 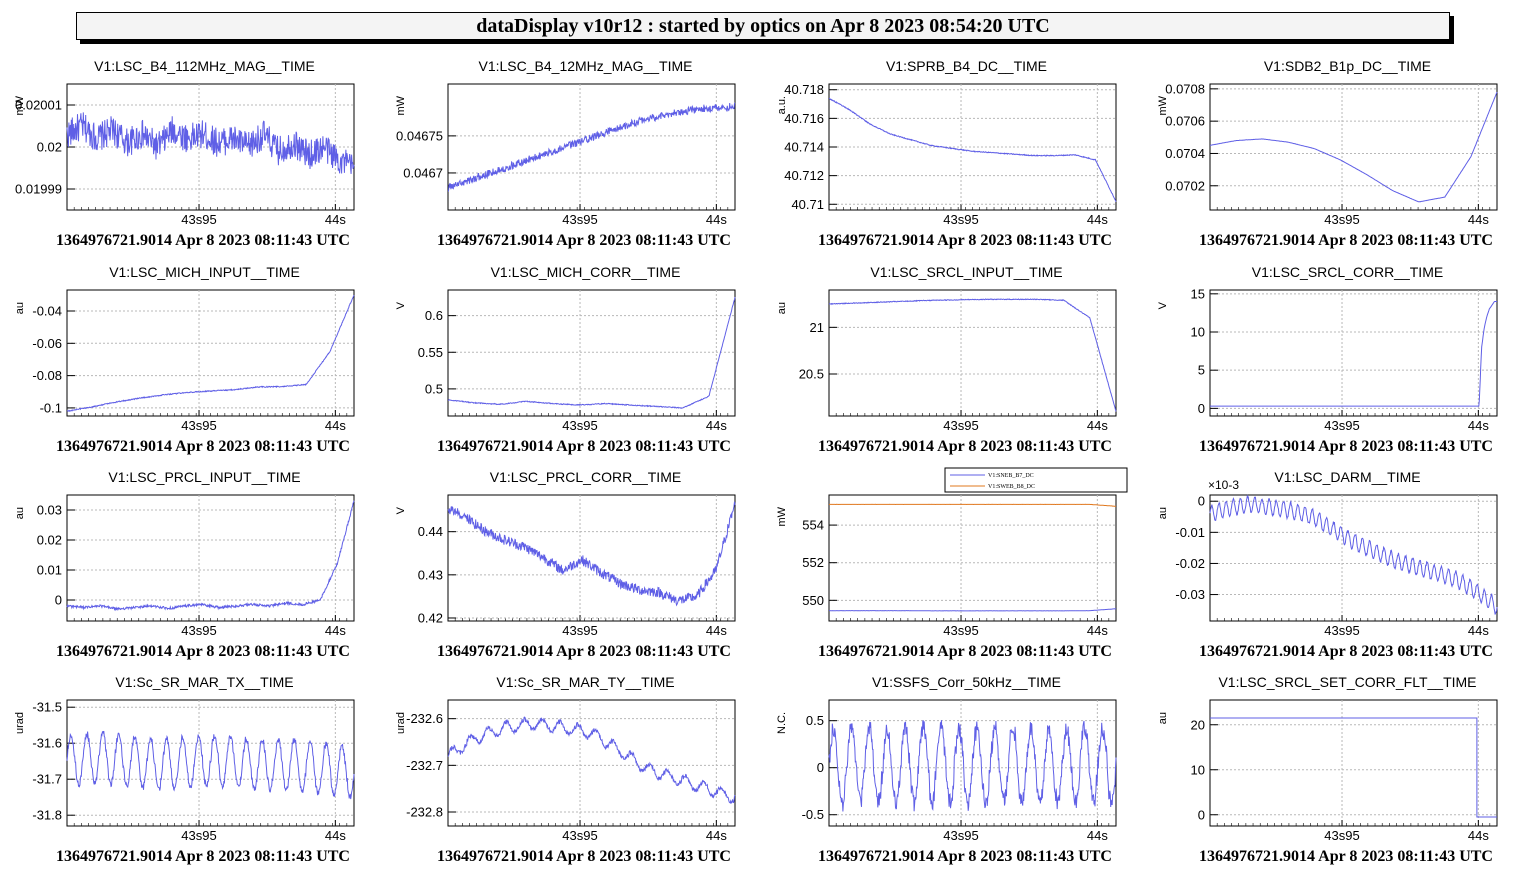 What do you see at coordinates (1347, 66) in the screenshot?
I see `chart-title: V1:SDB2_B1p_DC__TIME` at bounding box center [1347, 66].